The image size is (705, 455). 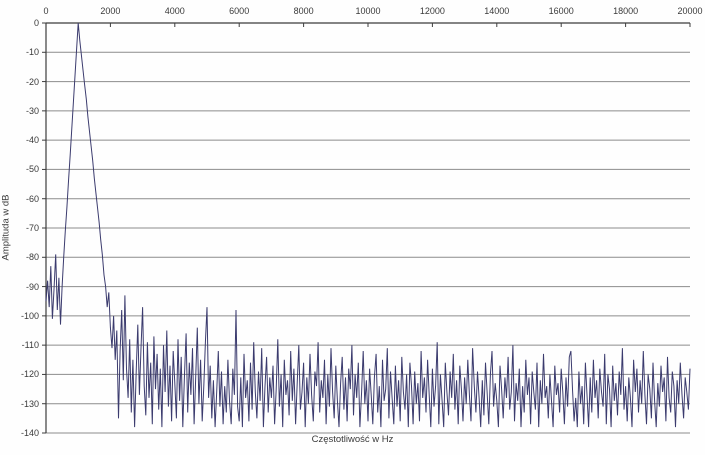 I want to click on x-tick-label: 20000, so click(x=690, y=11).